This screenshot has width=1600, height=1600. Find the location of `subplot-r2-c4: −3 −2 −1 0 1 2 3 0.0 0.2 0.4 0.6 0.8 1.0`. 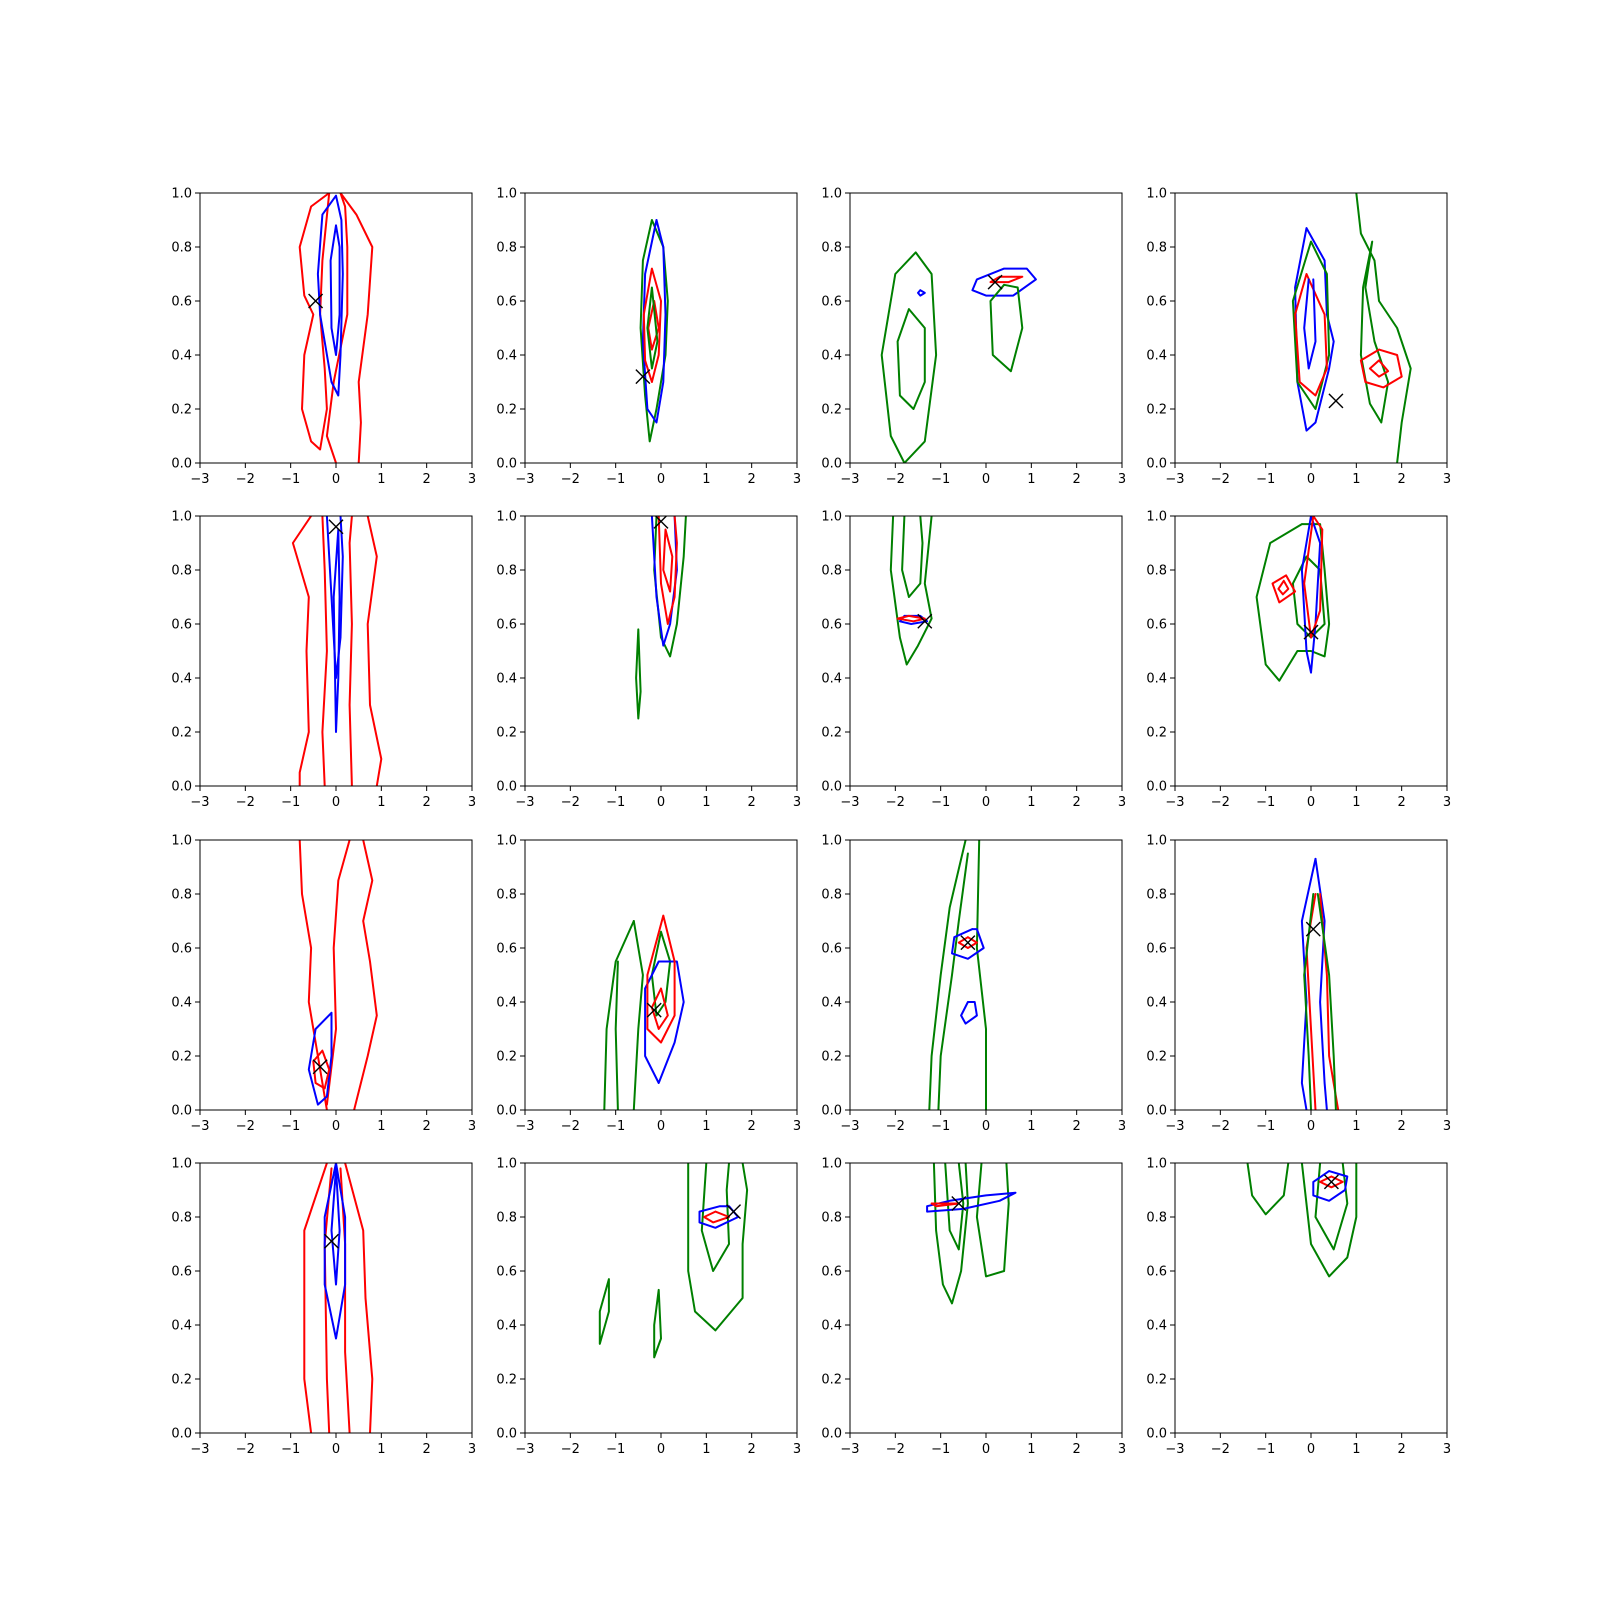

subplot-r2-c4: −3 −2 −1 0 1 2 3 0.0 0.2 0.4 0.6 0.8 1.0 is located at coordinates (1298, 660).